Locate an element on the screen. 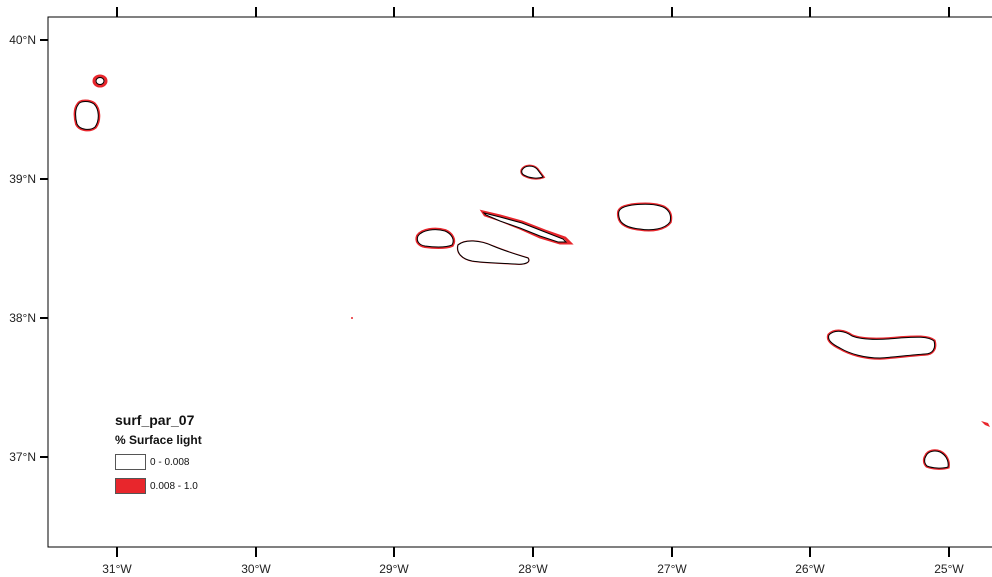 The image size is (992, 577). lon-label-30w: 30°W is located at coordinates (256, 569).